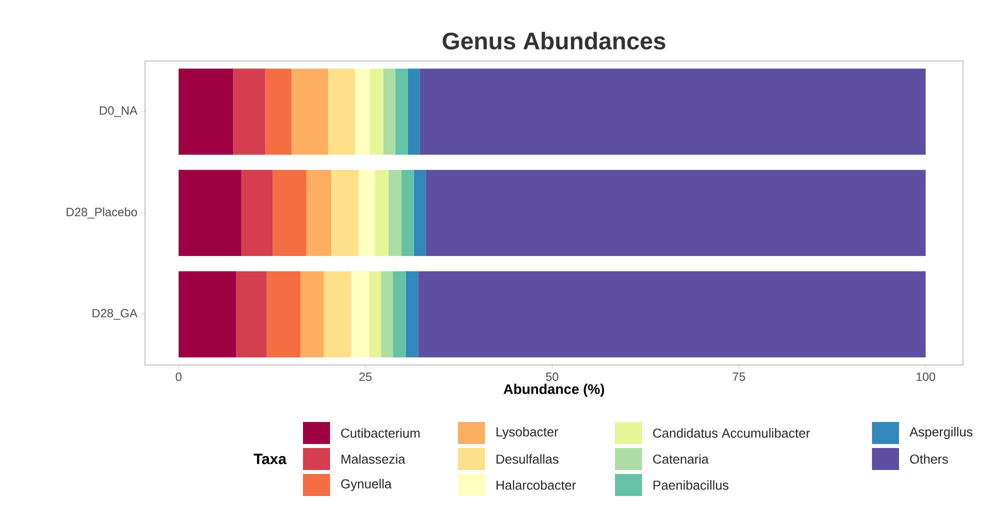 The image size is (989, 508). Describe the element at coordinates (536, 485) in the screenshot. I see `legend-label: Halarcobacter` at that location.